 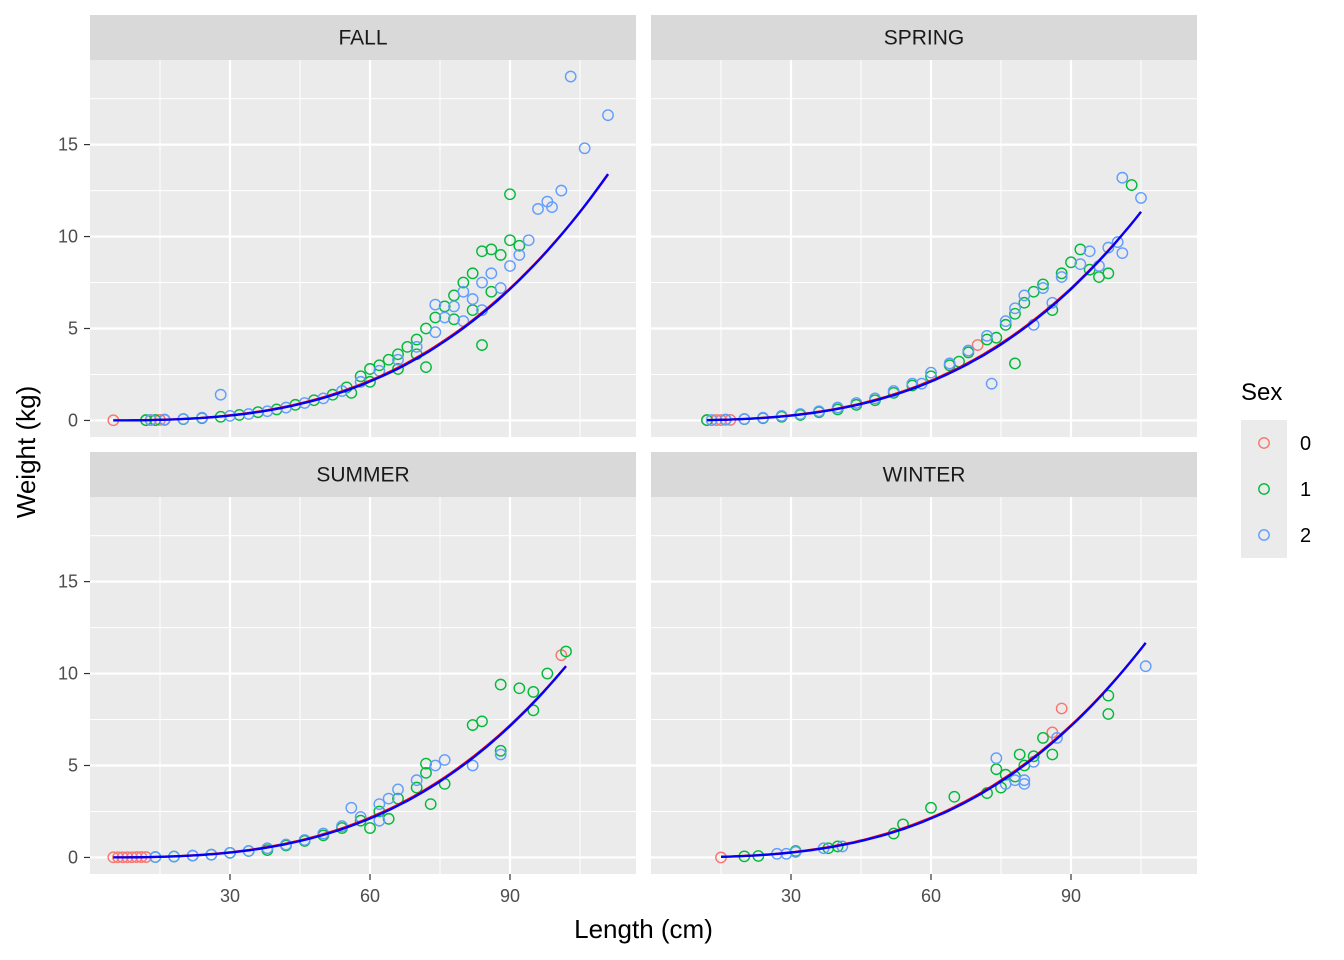 I want to click on facet-strip-label: SPRING, so click(x=924, y=38).